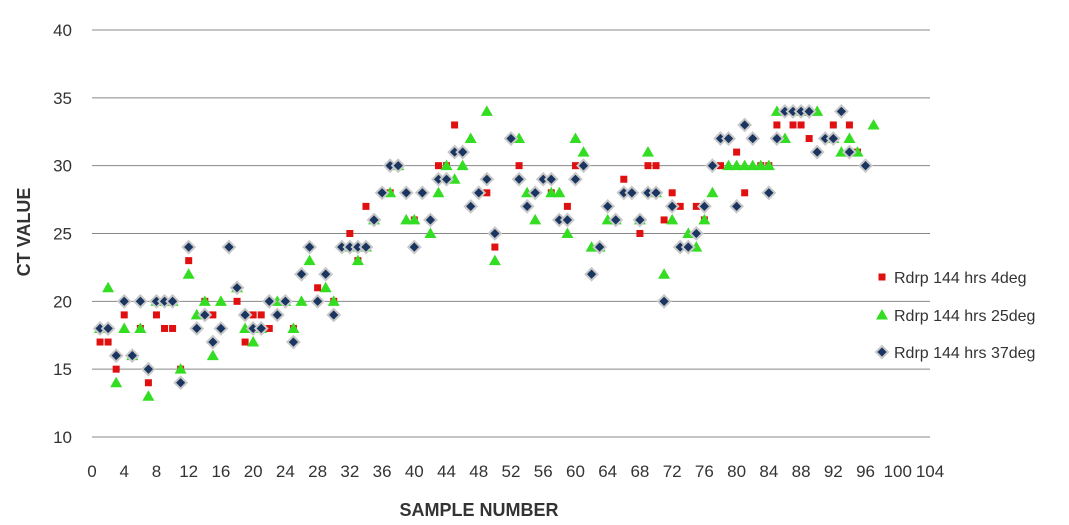 Image resolution: width=1069 pixels, height=525 pixels. I want to click on x-tick-label: 4, so click(123, 471).